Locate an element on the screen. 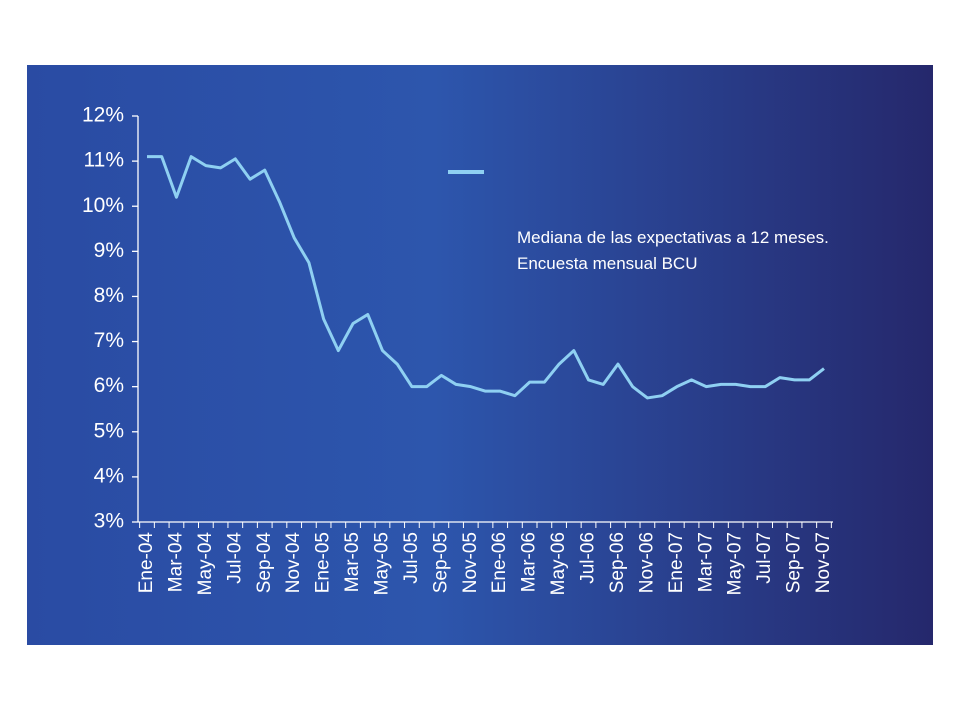  y-tick-label: 10% is located at coordinates (103, 205).